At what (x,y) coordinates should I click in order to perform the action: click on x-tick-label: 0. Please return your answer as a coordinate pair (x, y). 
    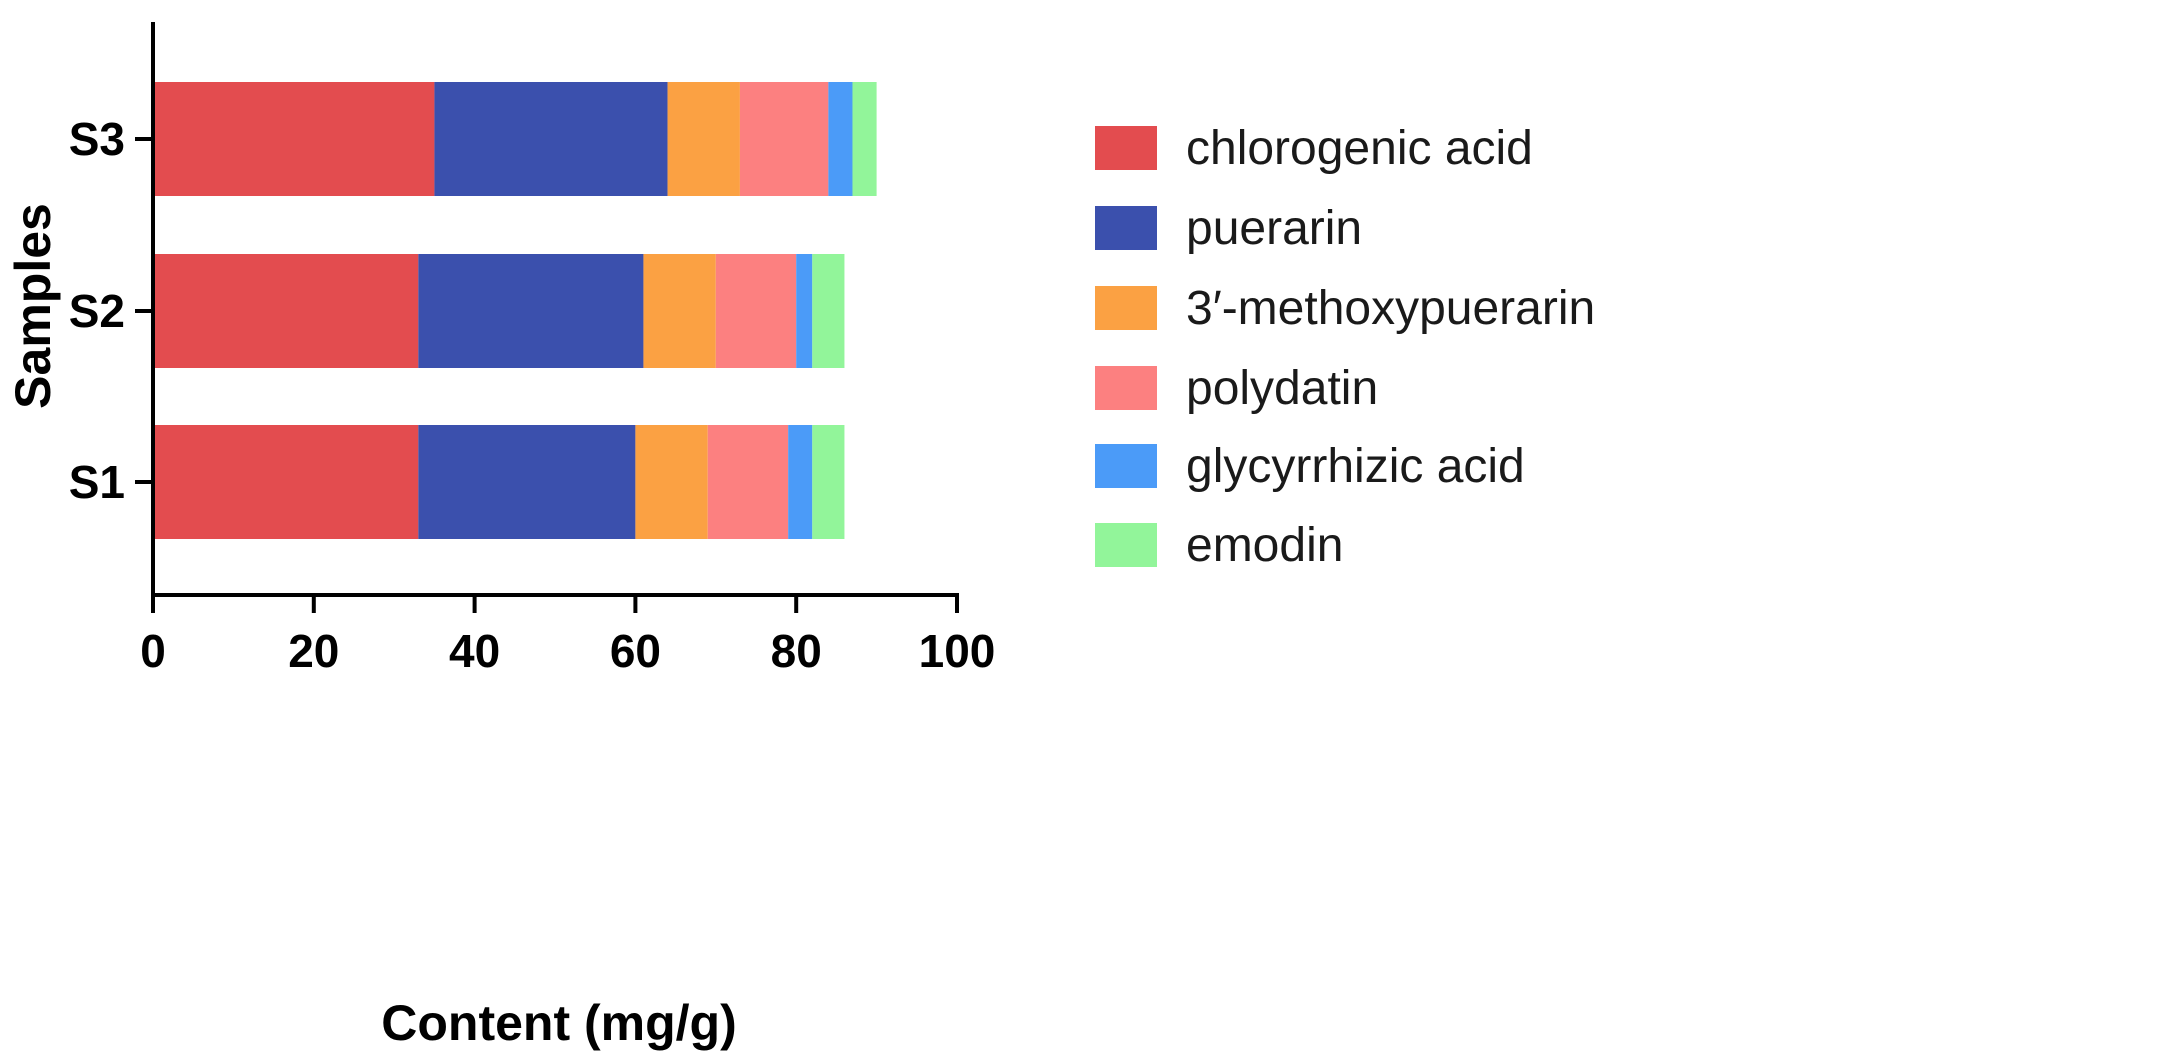
    Looking at the image, I should click on (153, 651).